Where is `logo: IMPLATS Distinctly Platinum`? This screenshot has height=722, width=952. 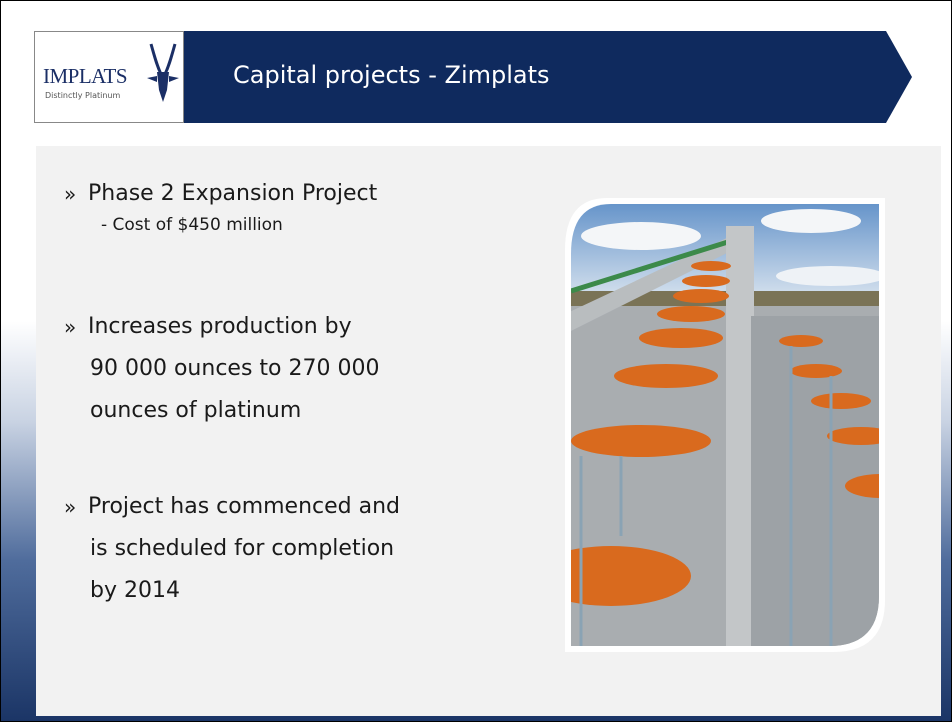 logo: IMPLATS Distinctly Platinum is located at coordinates (109, 77).